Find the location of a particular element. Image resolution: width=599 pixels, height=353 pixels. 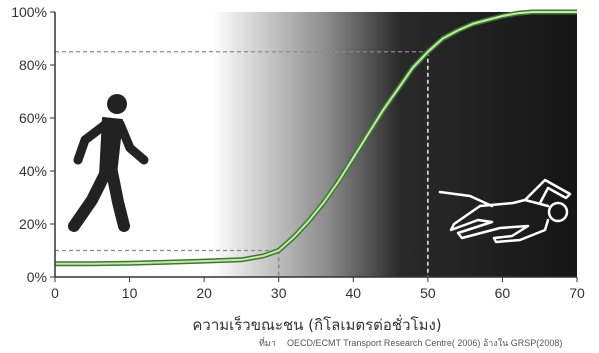

y-tick-label: 100% is located at coordinates (29, 12).